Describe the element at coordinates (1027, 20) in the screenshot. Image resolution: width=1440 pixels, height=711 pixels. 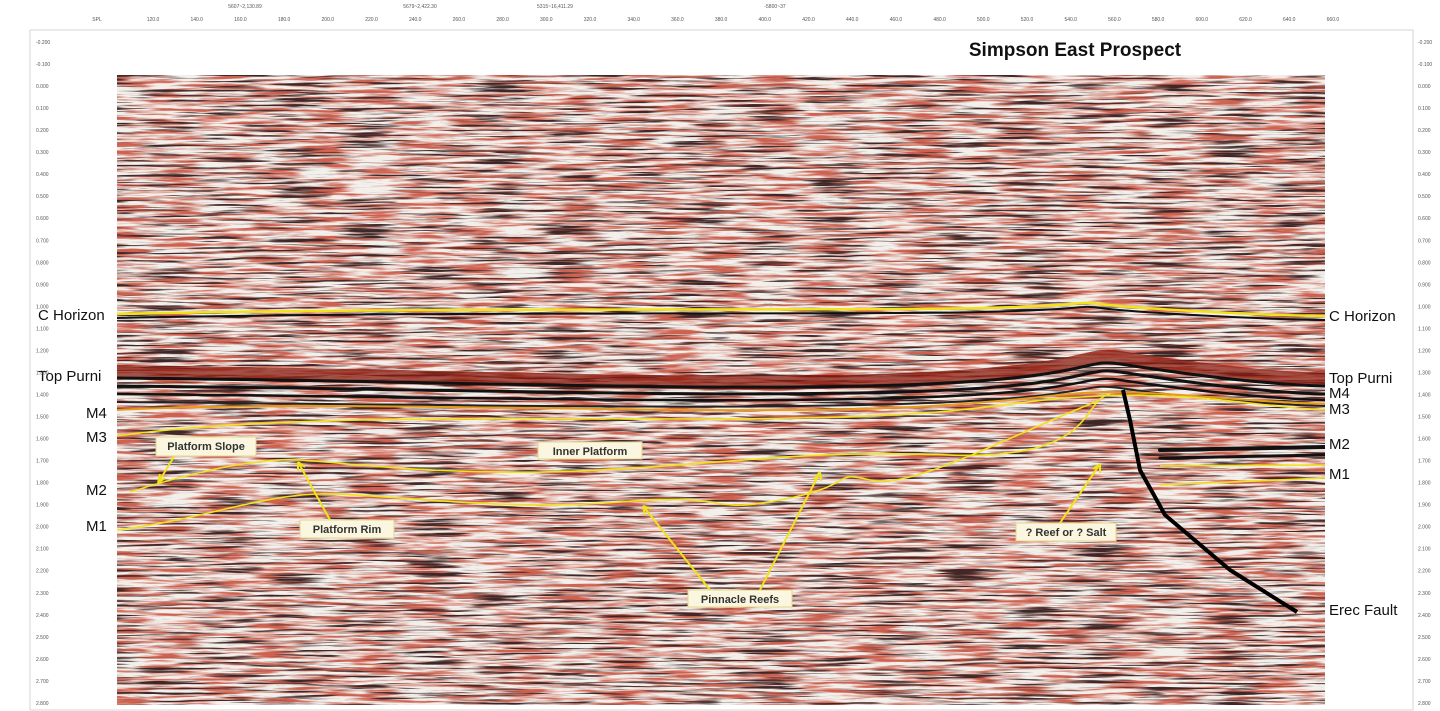
I see `top-tick-label: 520.0` at that location.